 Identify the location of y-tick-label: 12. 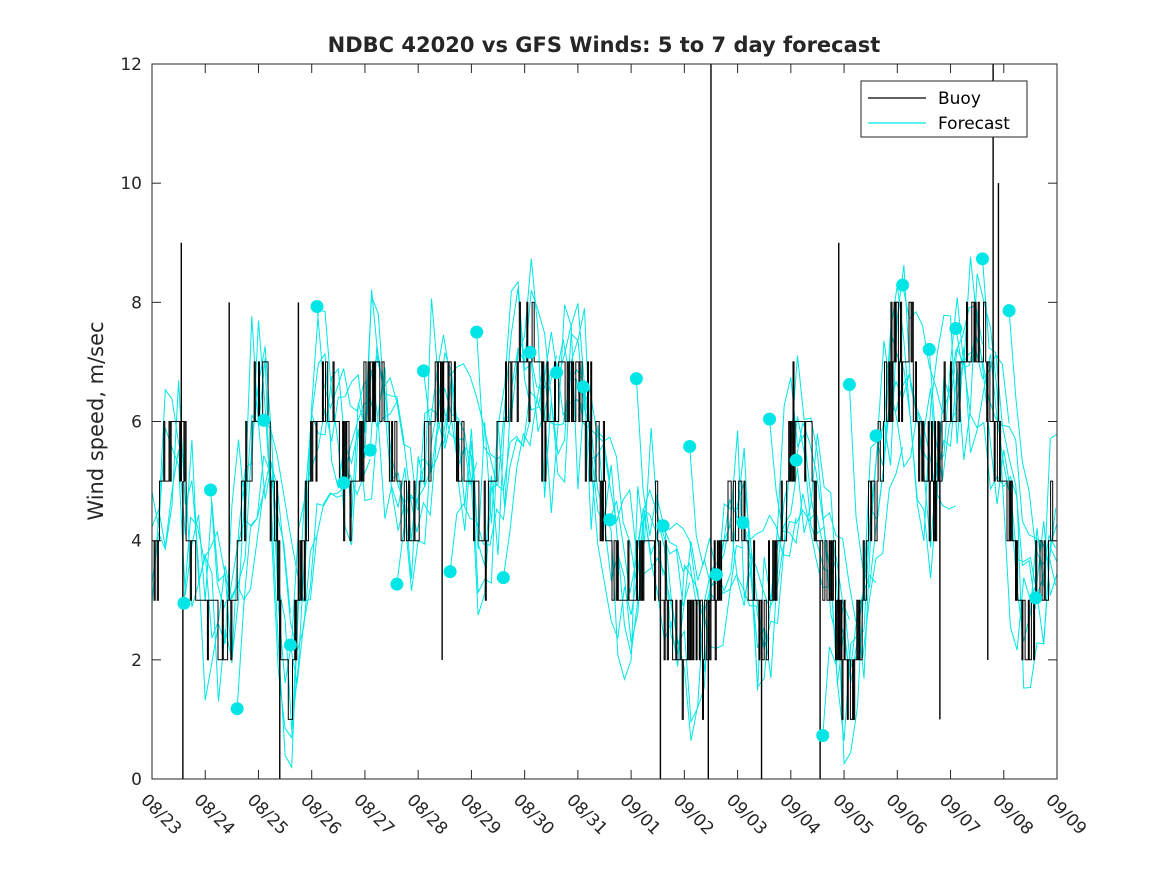
(131, 65).